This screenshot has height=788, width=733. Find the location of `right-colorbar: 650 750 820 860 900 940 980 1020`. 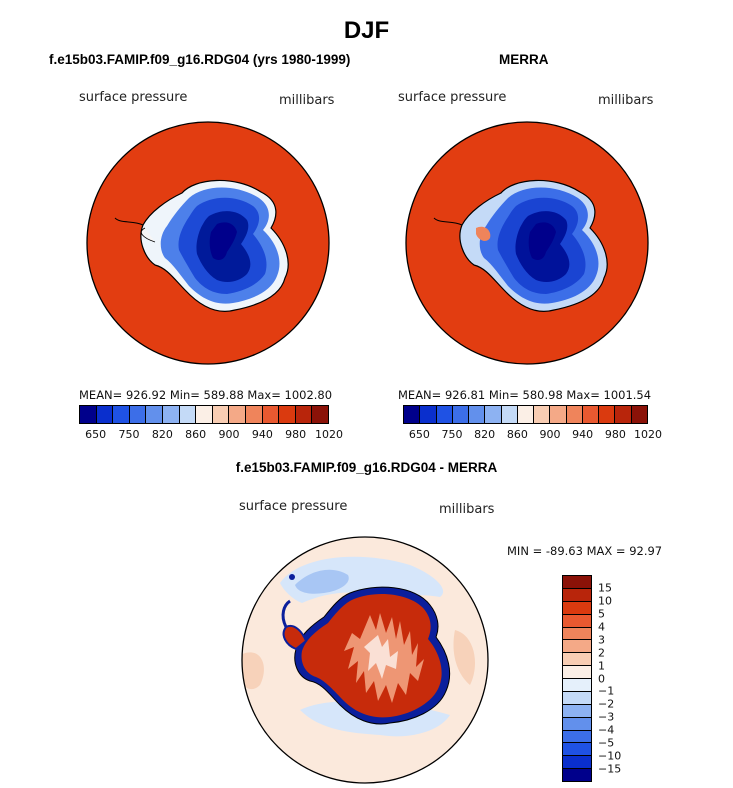

right-colorbar: 650 750 820 860 900 940 980 1020 is located at coordinates (532, 423).